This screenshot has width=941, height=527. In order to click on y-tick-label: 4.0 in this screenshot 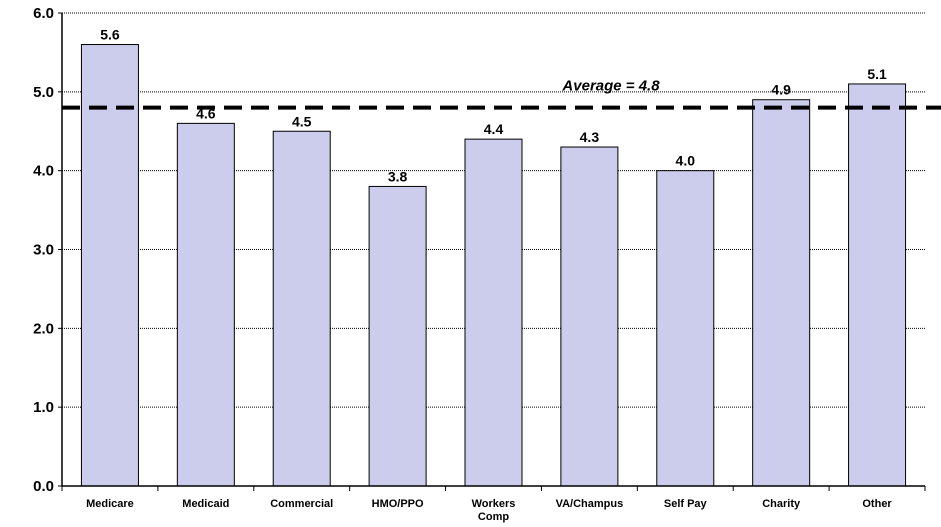, I will do `click(43, 171)`.